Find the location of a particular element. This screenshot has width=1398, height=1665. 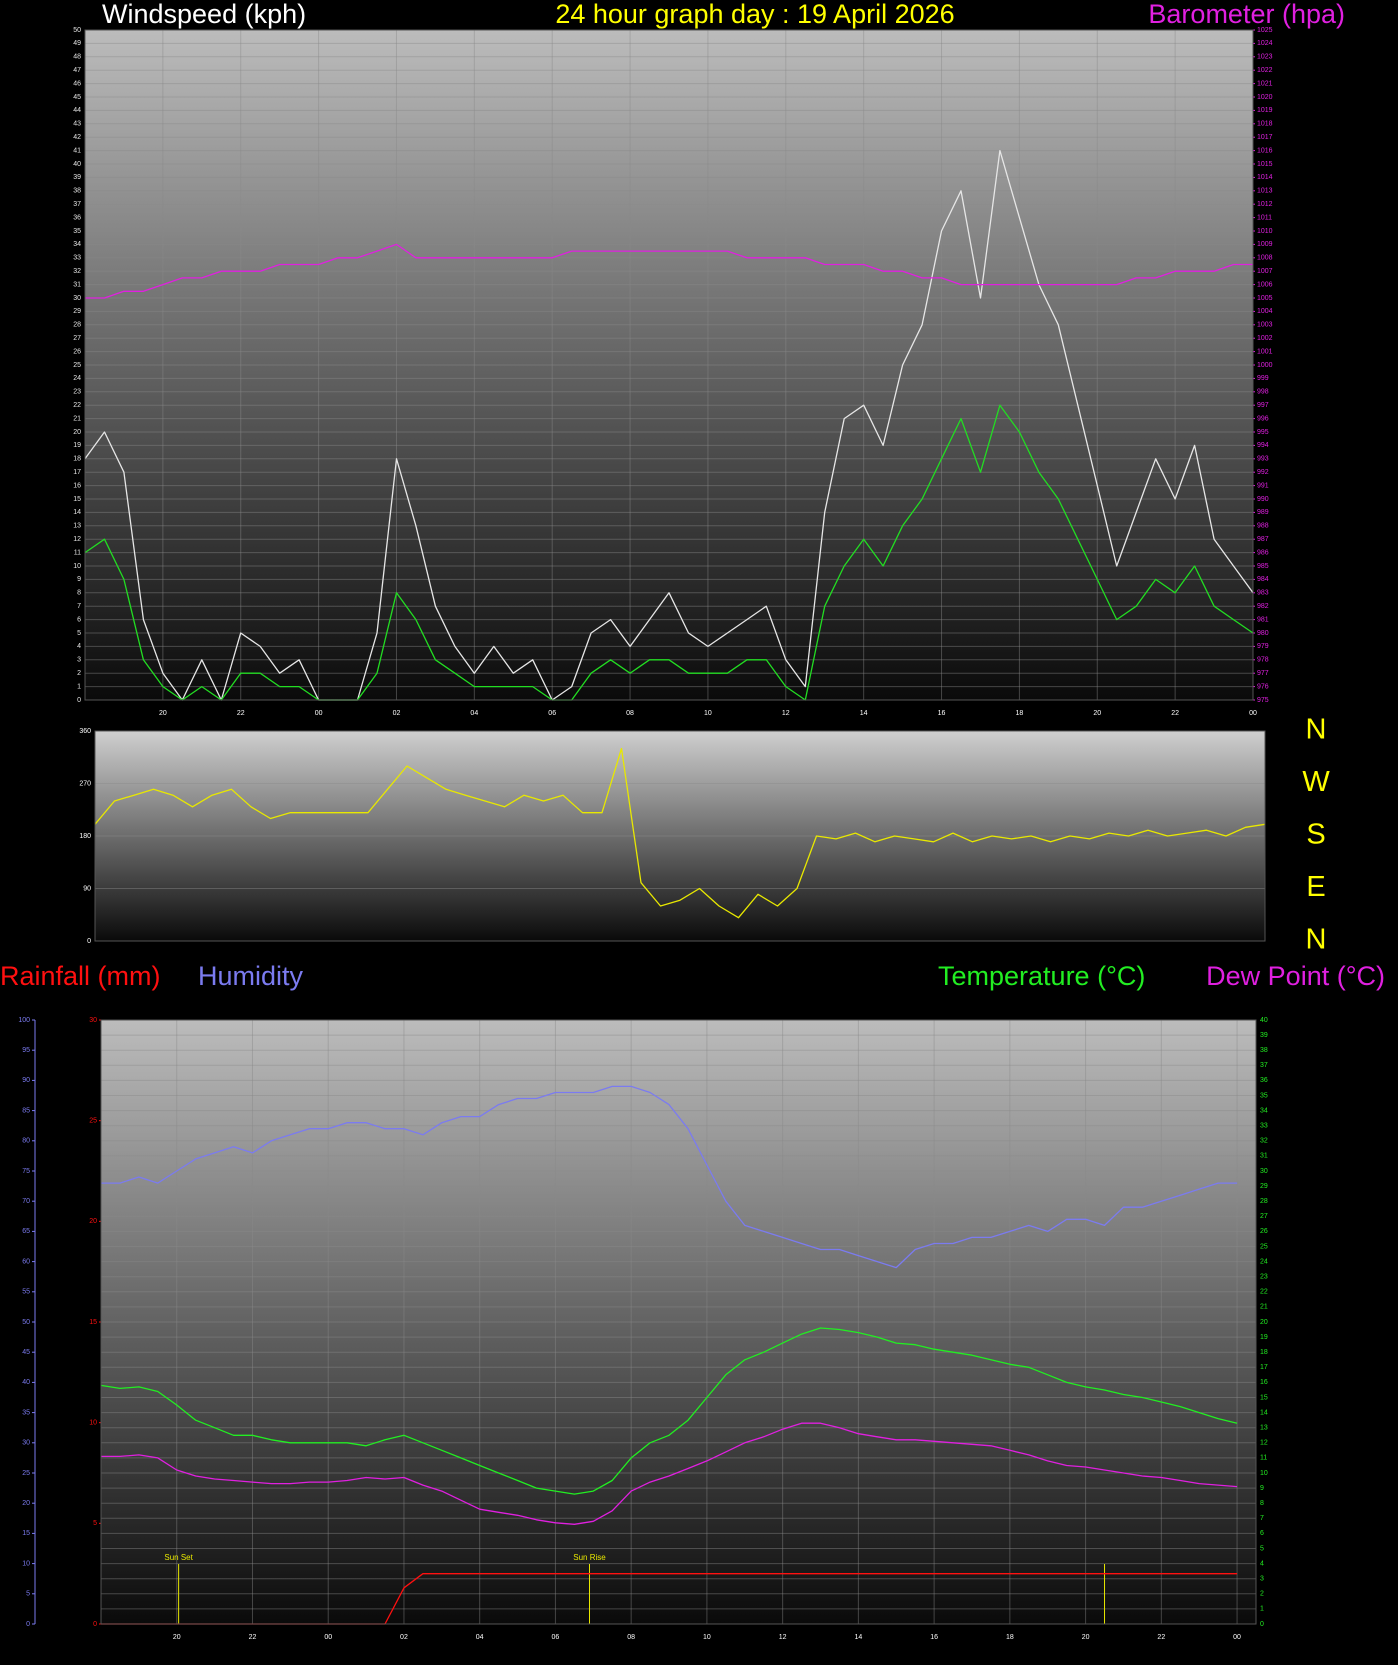

y3-tick-label: 5 is located at coordinates (95, 1523).